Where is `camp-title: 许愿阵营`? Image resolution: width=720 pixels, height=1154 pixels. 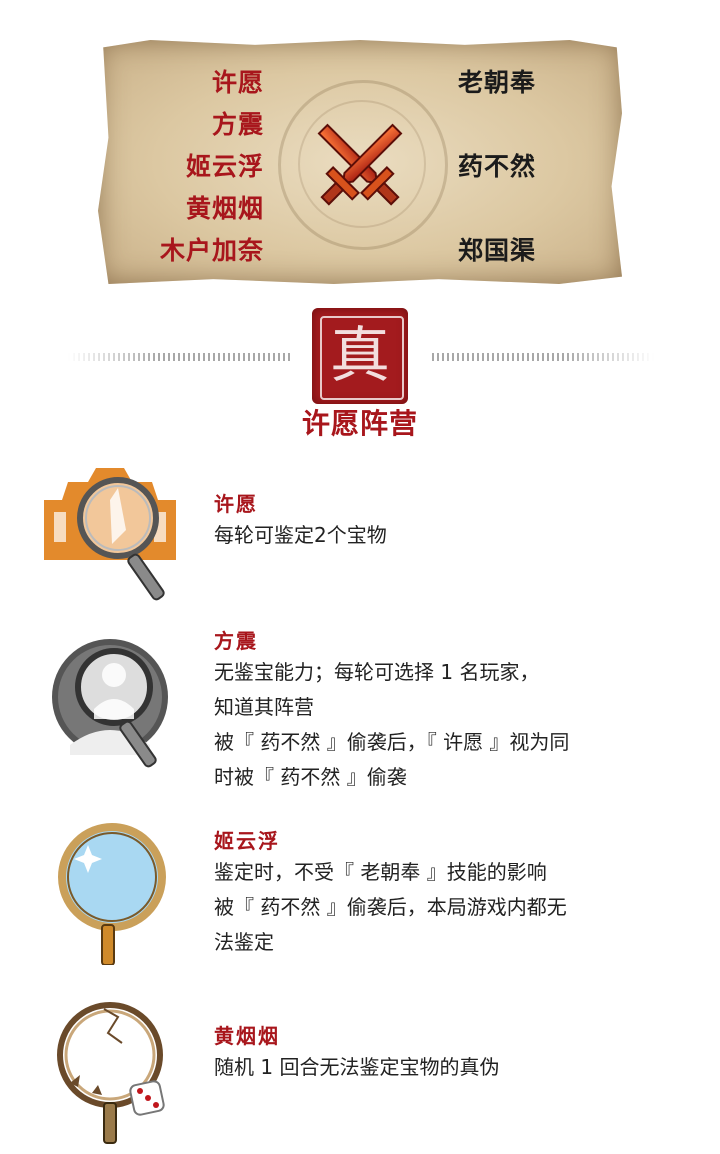
camp-title: 许愿阵营 is located at coordinates (359, 423).